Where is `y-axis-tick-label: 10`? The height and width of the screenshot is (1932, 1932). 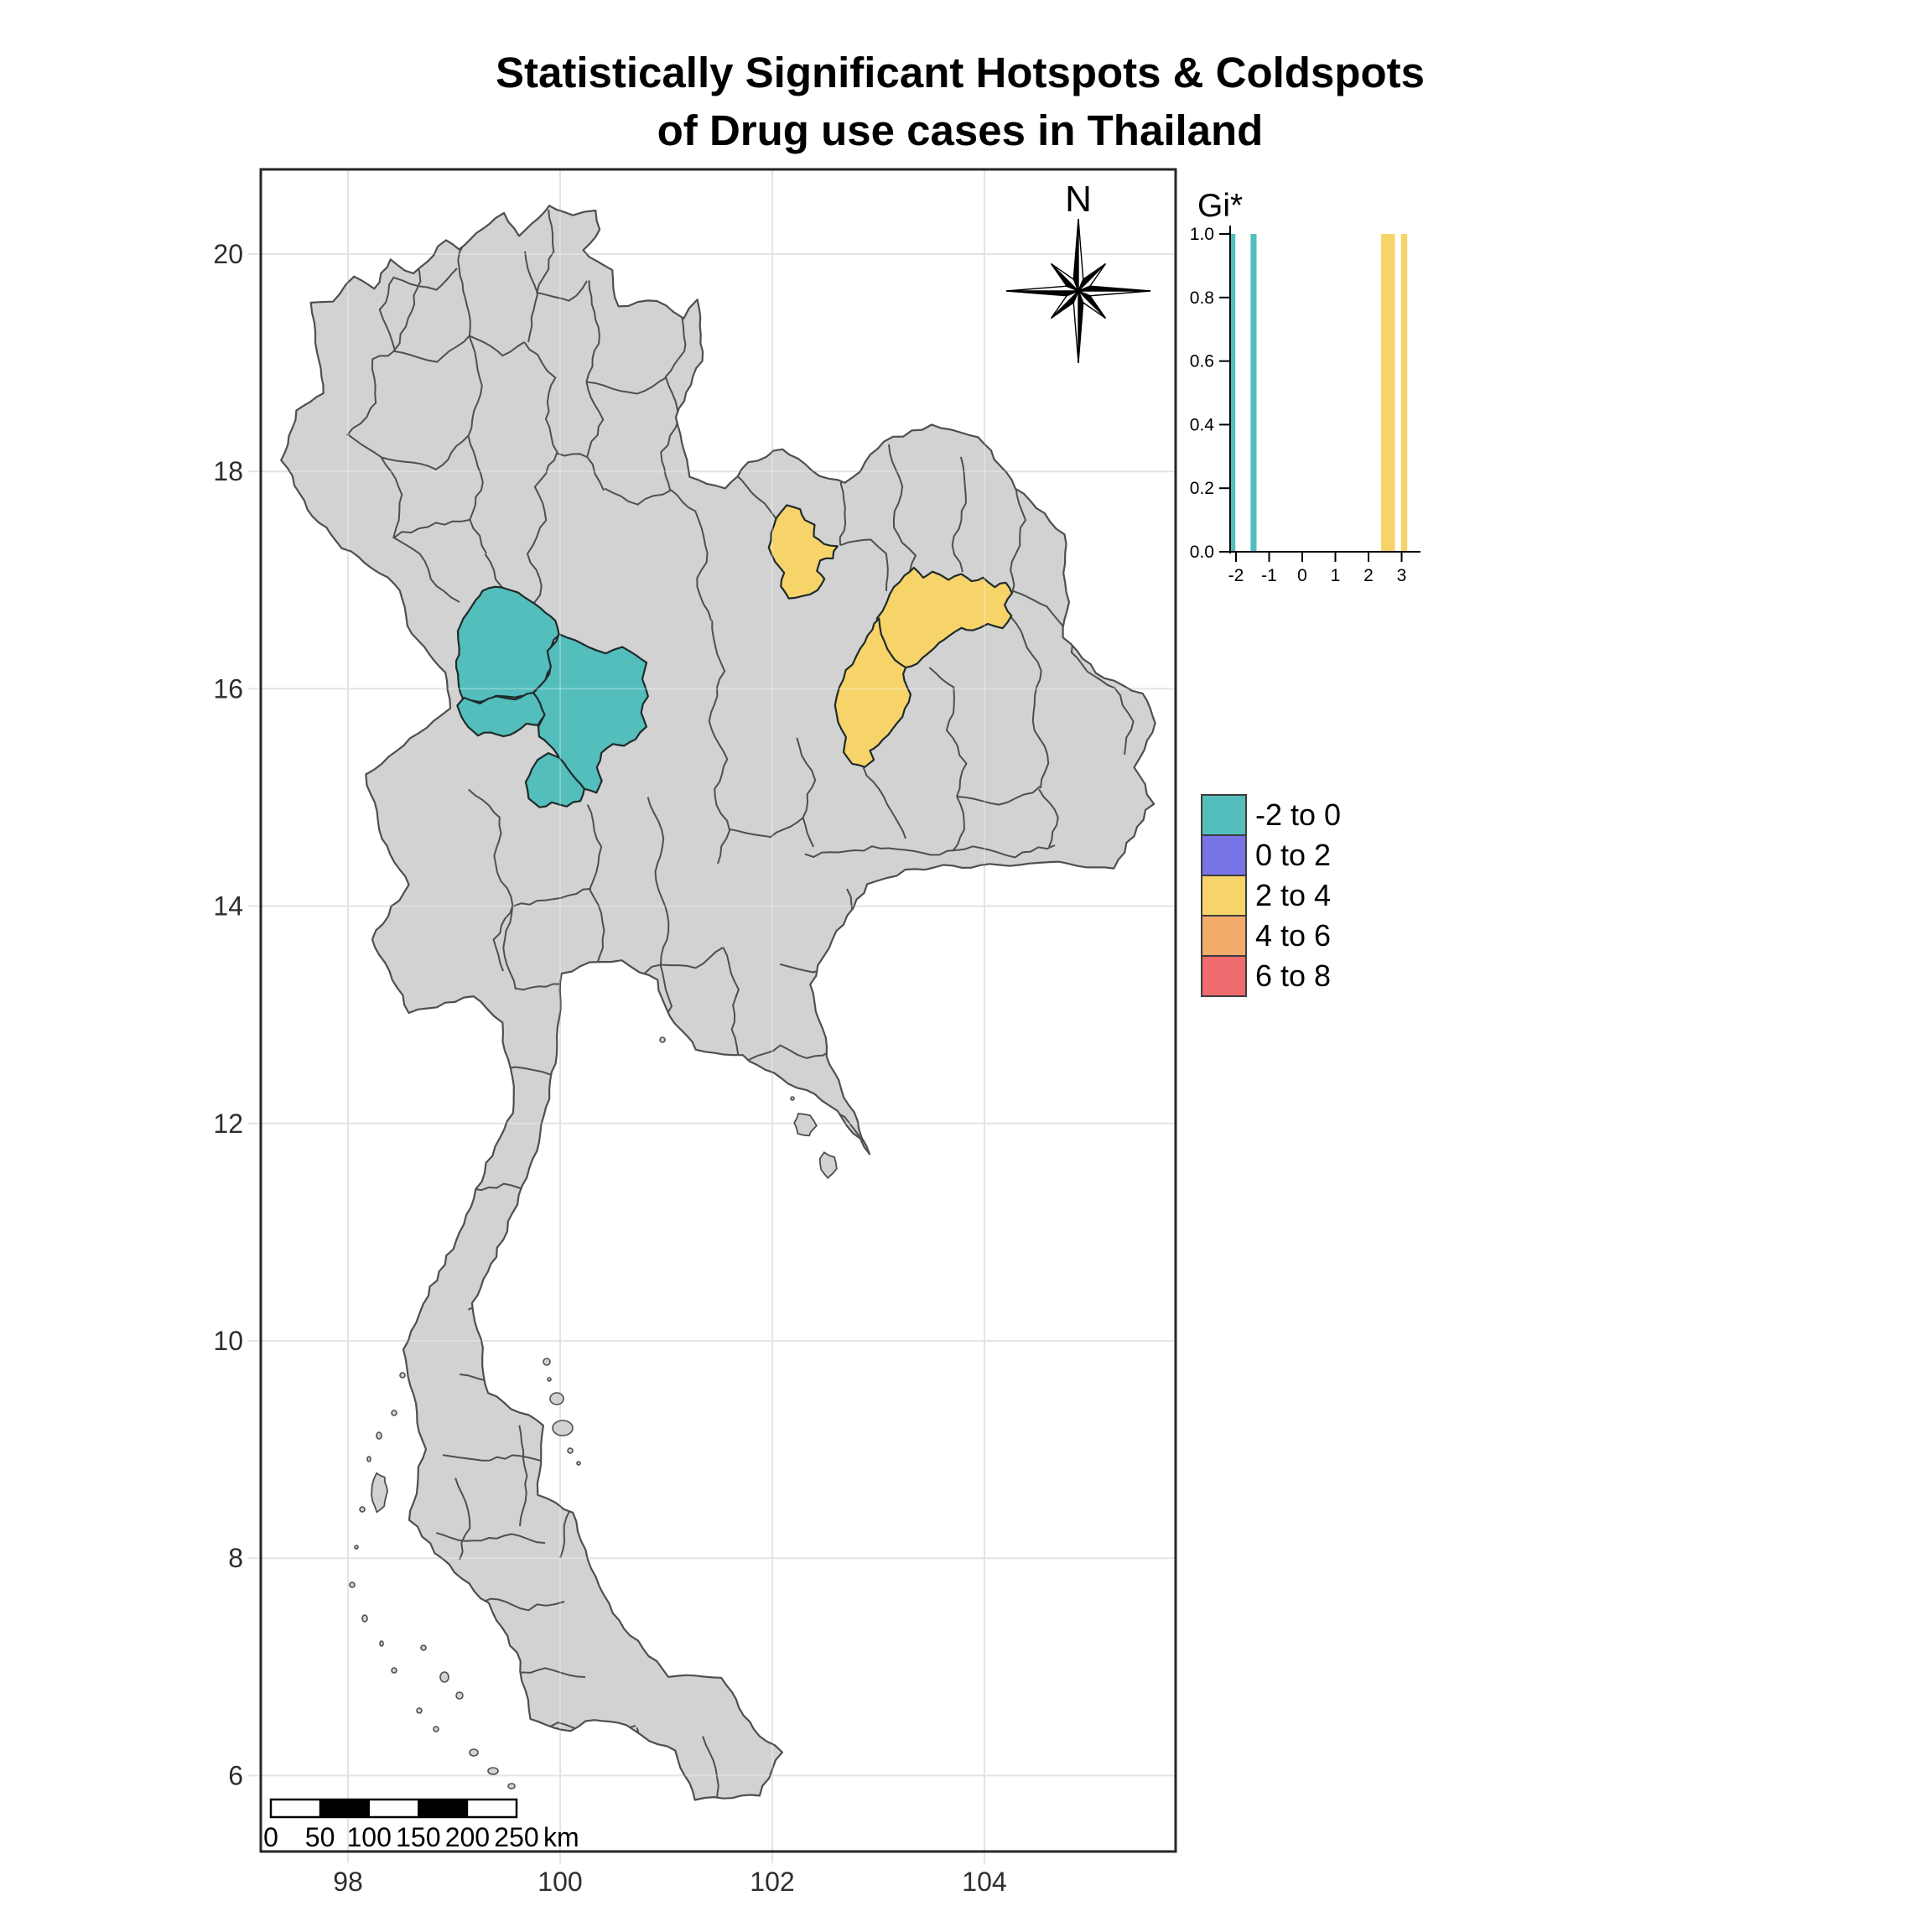 y-axis-tick-label: 10 is located at coordinates (228, 1341).